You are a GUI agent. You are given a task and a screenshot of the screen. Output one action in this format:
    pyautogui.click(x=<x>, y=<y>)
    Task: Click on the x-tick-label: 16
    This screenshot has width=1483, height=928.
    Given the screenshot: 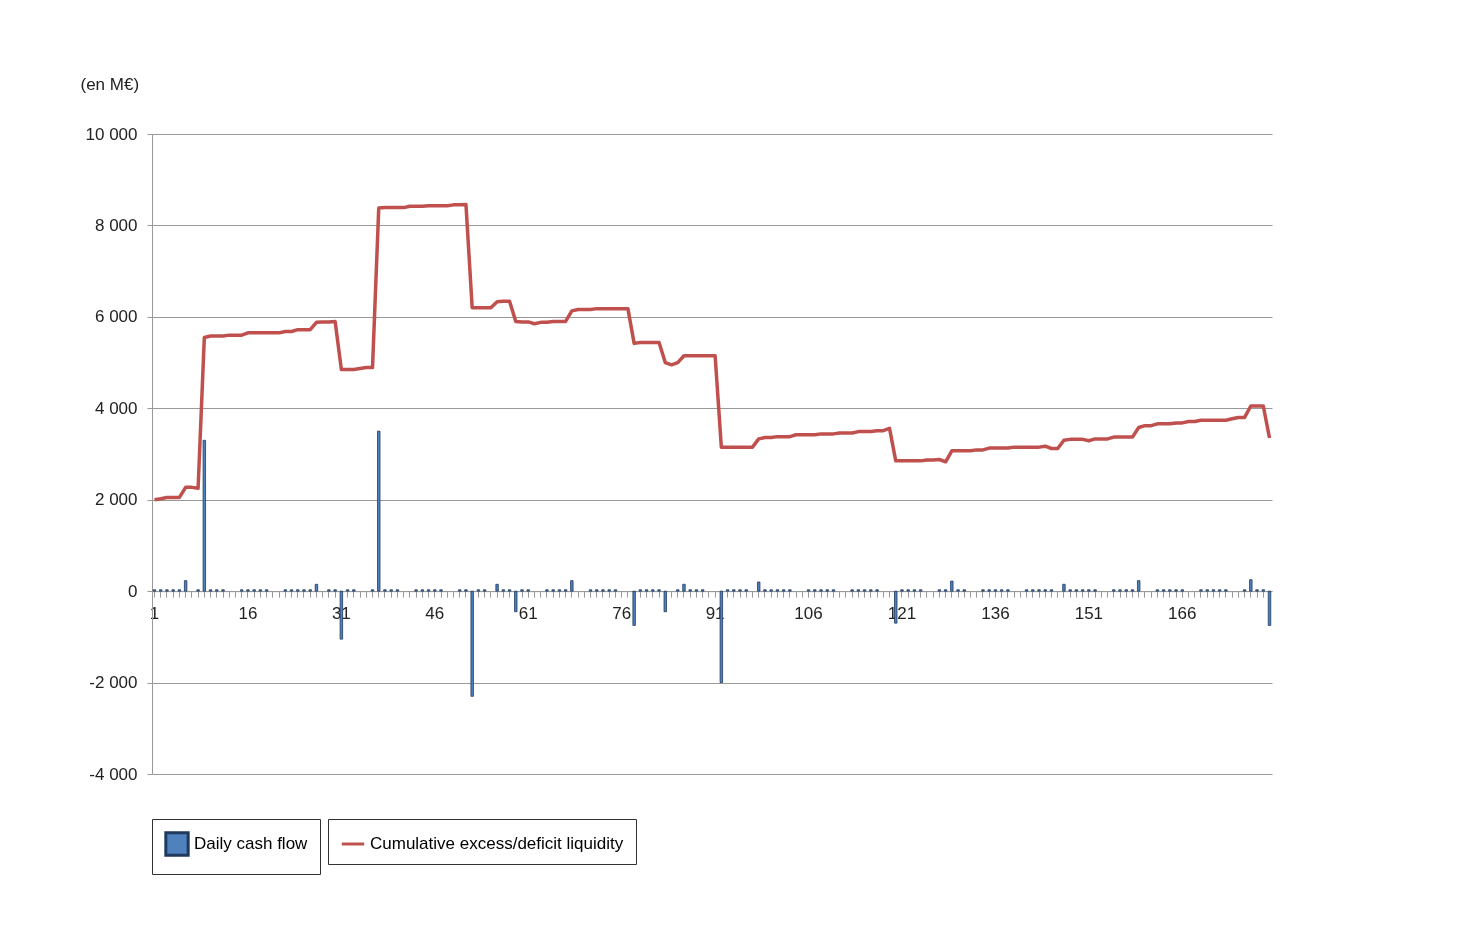 What is the action you would take?
    pyautogui.click(x=248, y=613)
    